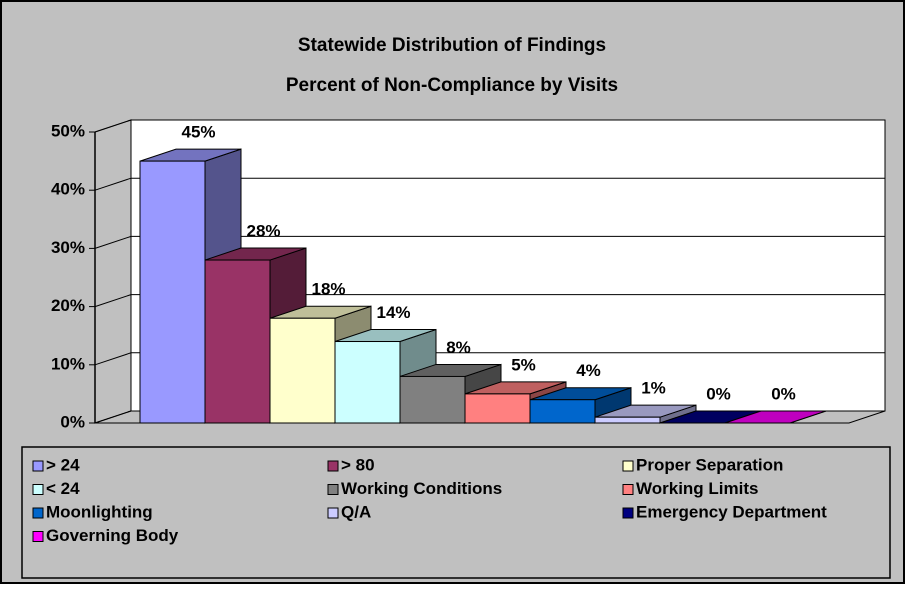 Image resolution: width=905 pixels, height=589 pixels. I want to click on y-tick-label: 0%, so click(72, 421).